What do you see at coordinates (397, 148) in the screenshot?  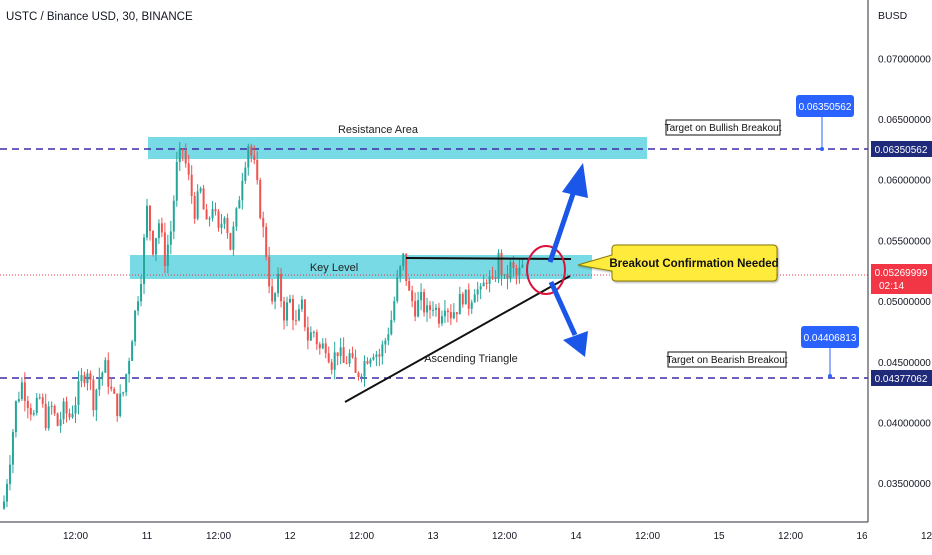 I see `resistance-area-zone` at bounding box center [397, 148].